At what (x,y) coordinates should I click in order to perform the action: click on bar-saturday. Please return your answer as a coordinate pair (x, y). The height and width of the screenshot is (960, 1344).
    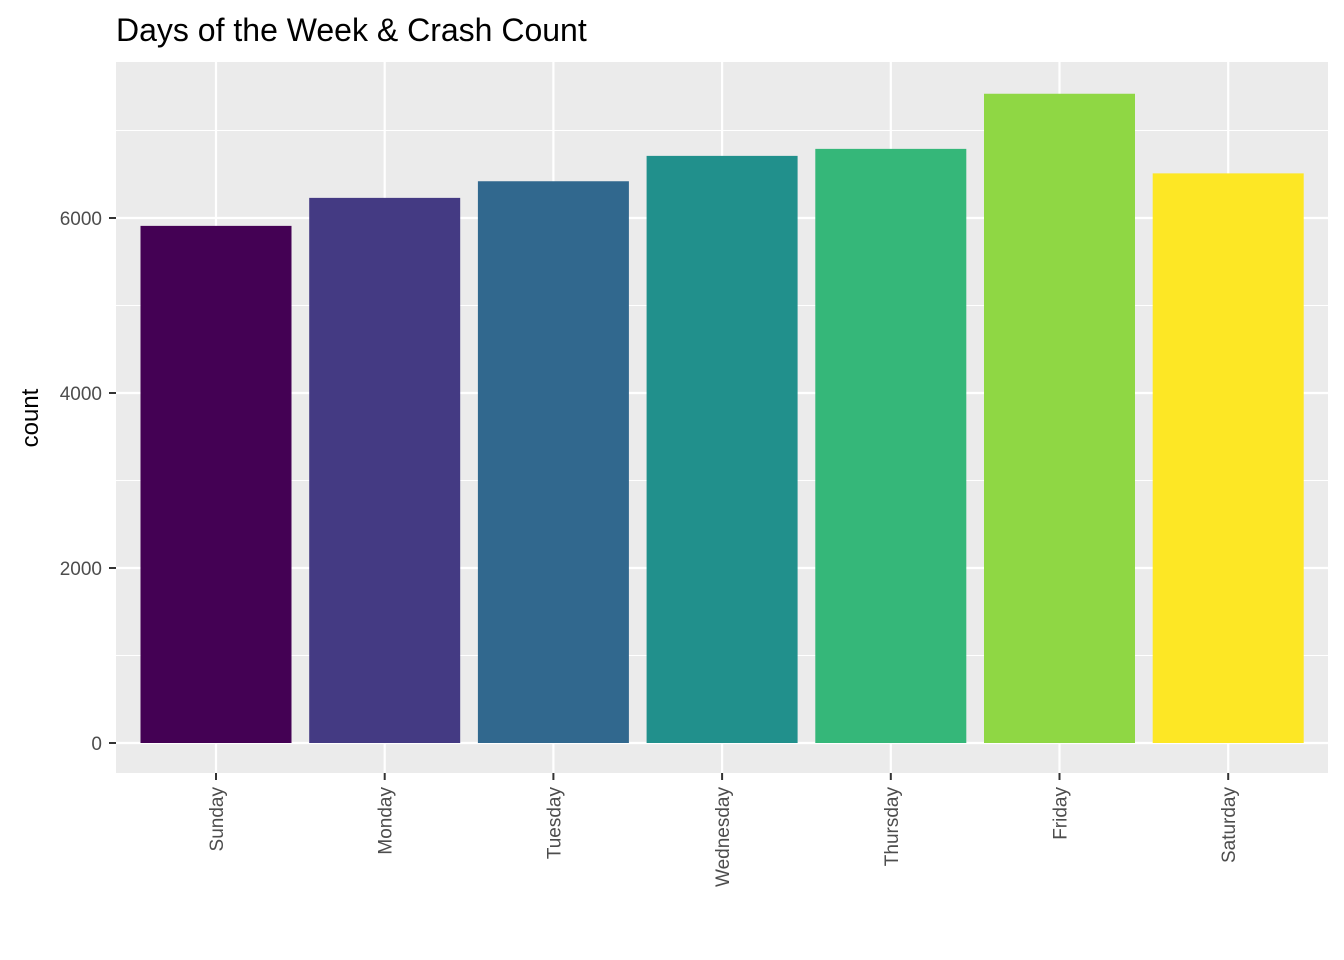
    Looking at the image, I should click on (1228, 458).